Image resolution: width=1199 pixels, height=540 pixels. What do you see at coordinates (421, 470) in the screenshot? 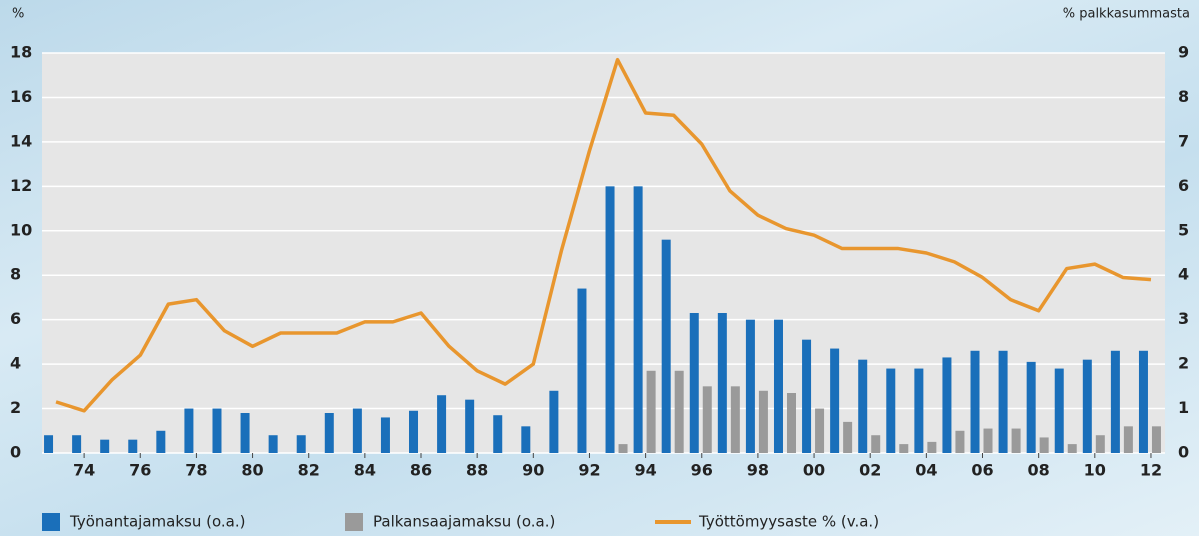
I see `x-tick-label: 86` at bounding box center [421, 470].